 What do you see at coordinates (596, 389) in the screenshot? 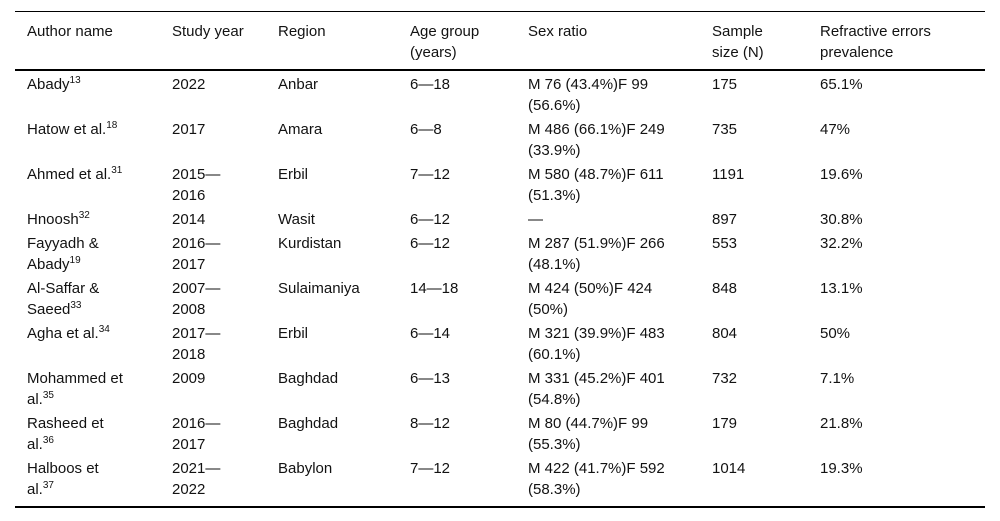
I see `cell-sex-ratio: M 331 (45.2%)F 401 (54.8%)` at bounding box center [596, 389].